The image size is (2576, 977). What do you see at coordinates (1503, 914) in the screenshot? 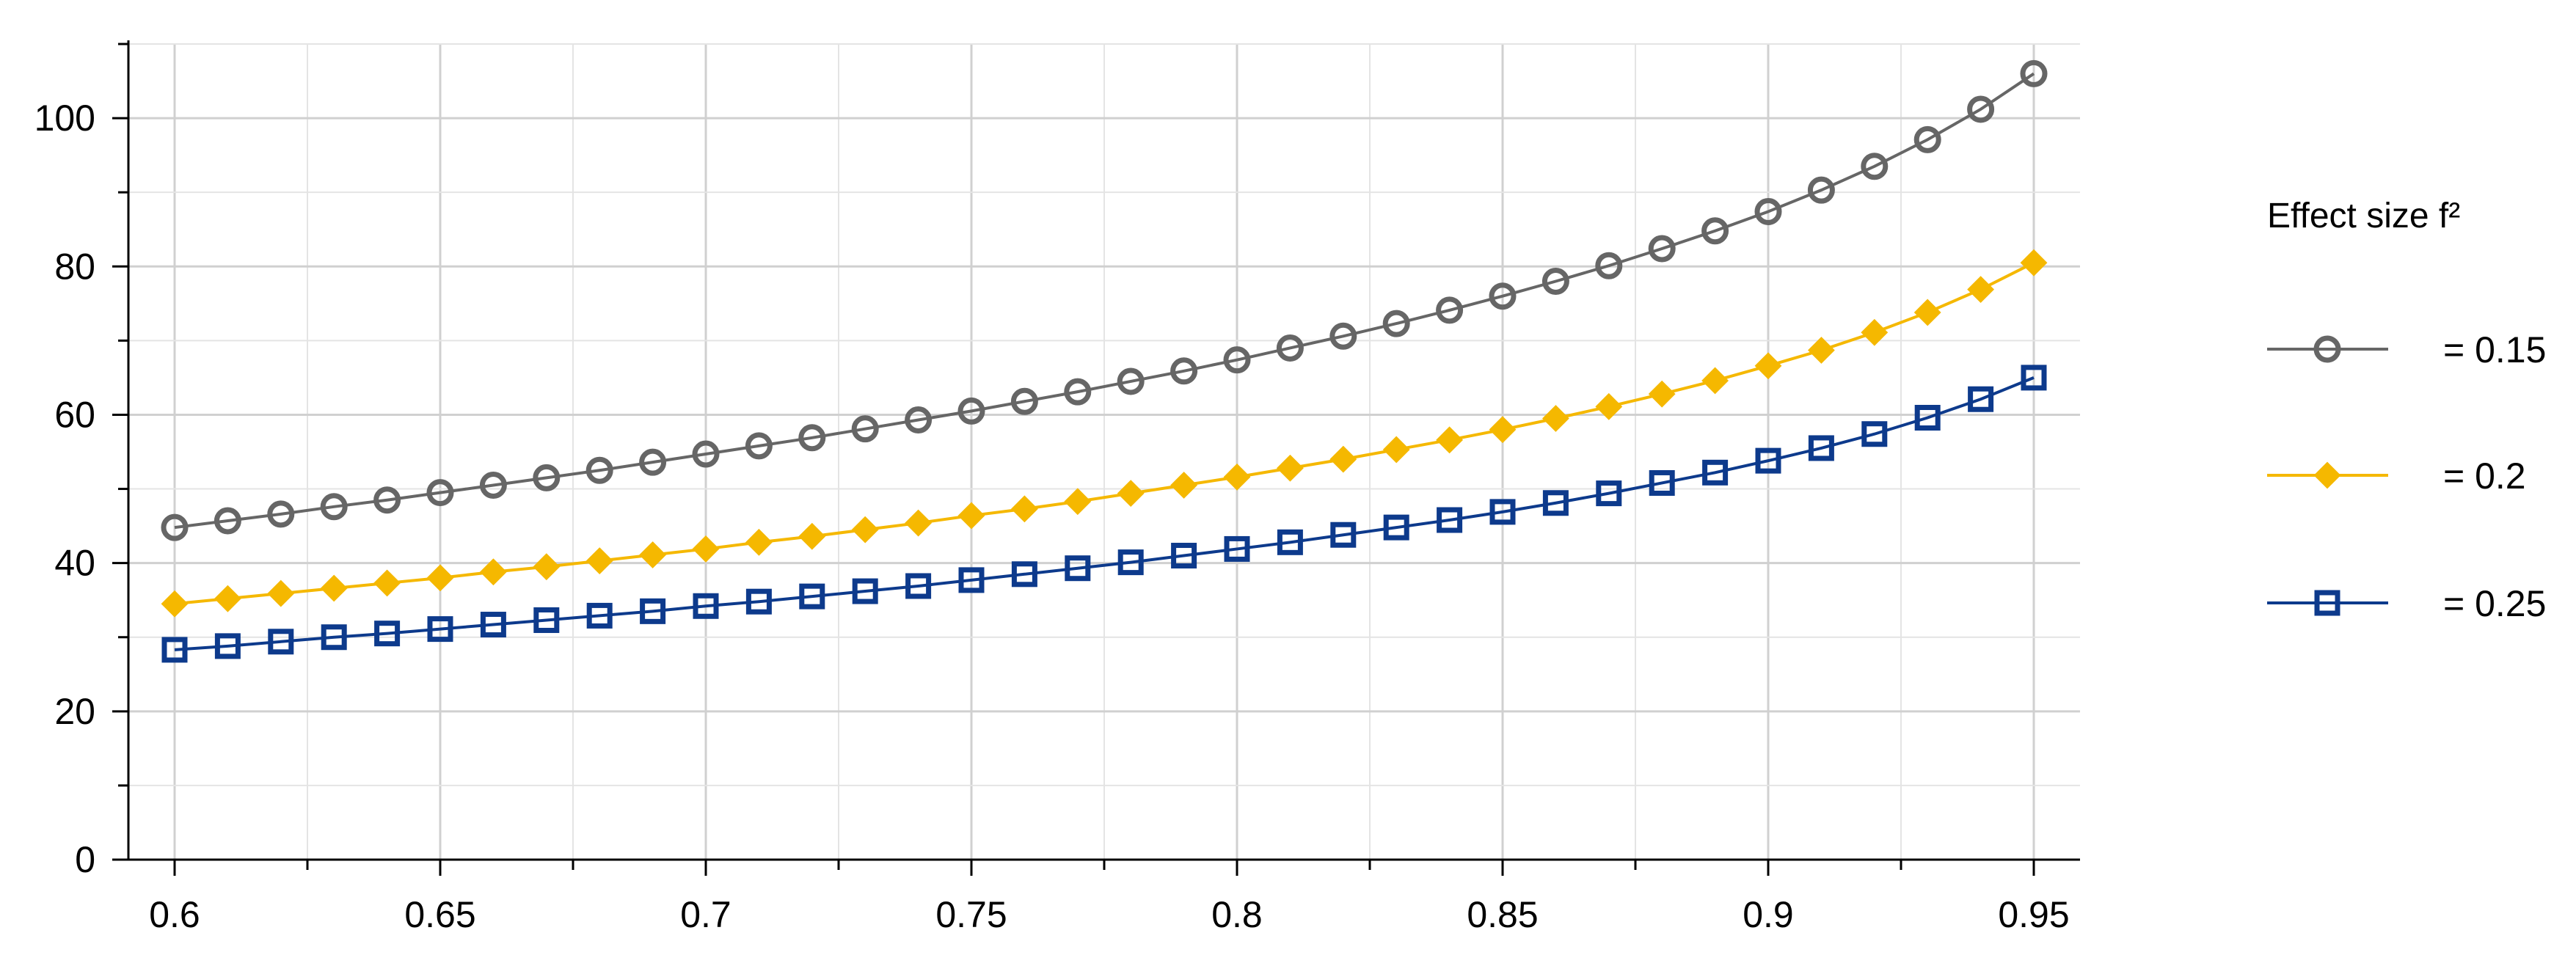
I see `x-tick-label: 0.85` at bounding box center [1503, 914].